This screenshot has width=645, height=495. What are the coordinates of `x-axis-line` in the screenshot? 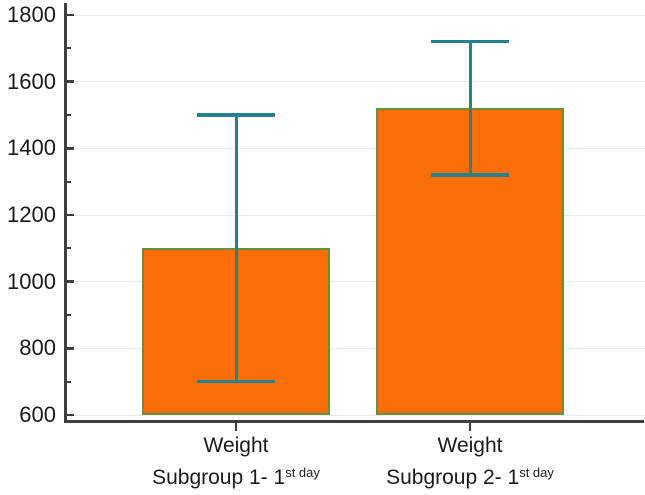 It's located at (354, 421).